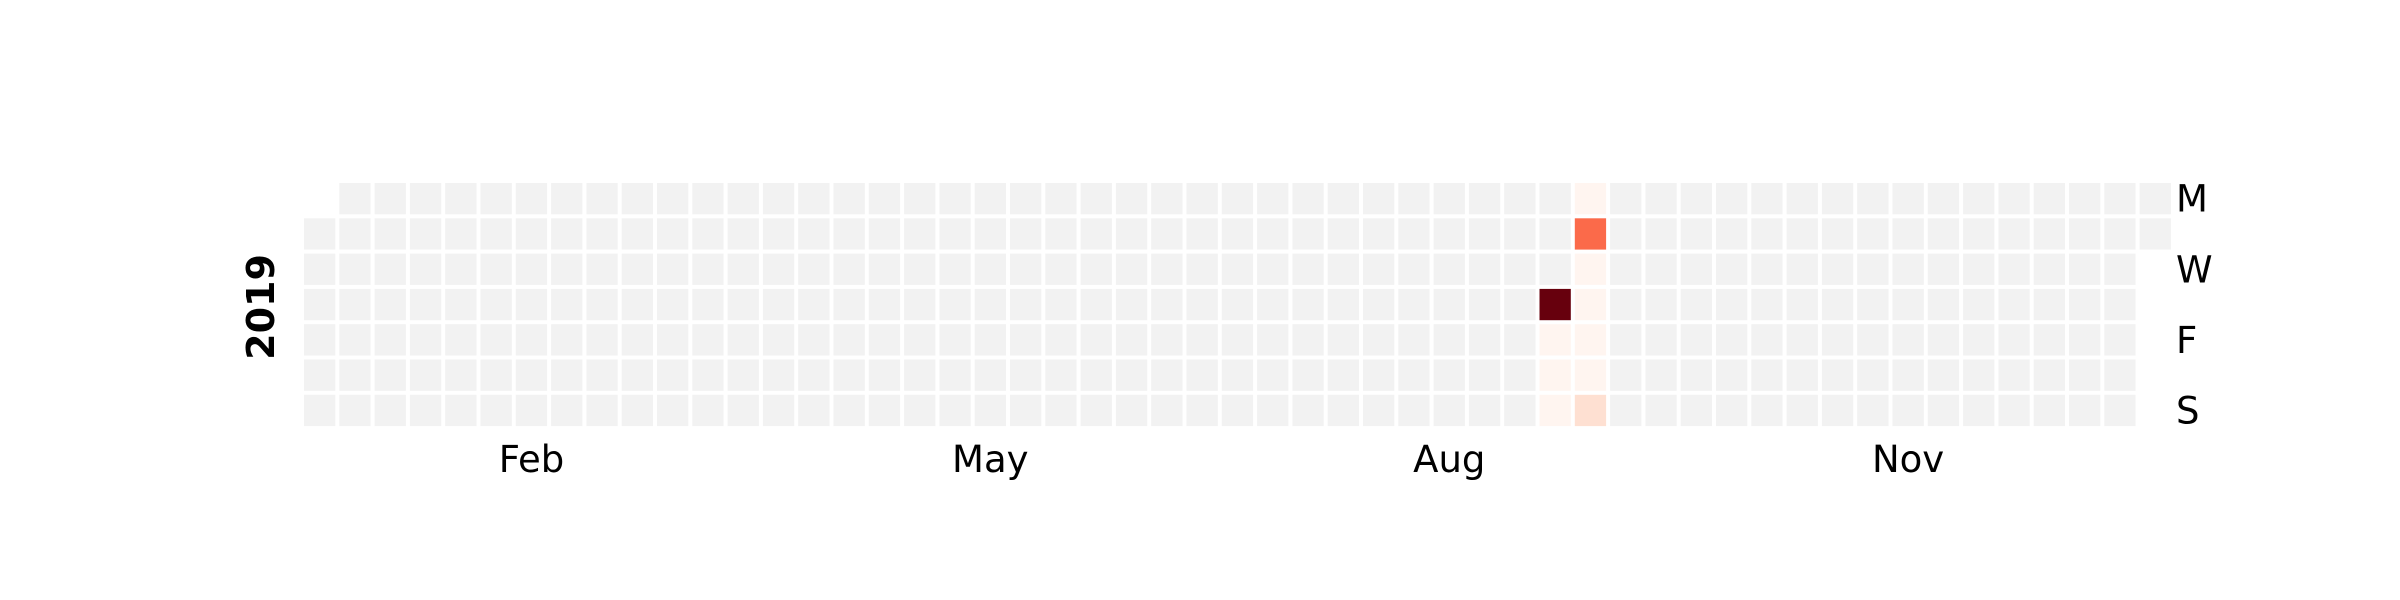  I want to click on month-tick-label: Feb, so click(532, 459).